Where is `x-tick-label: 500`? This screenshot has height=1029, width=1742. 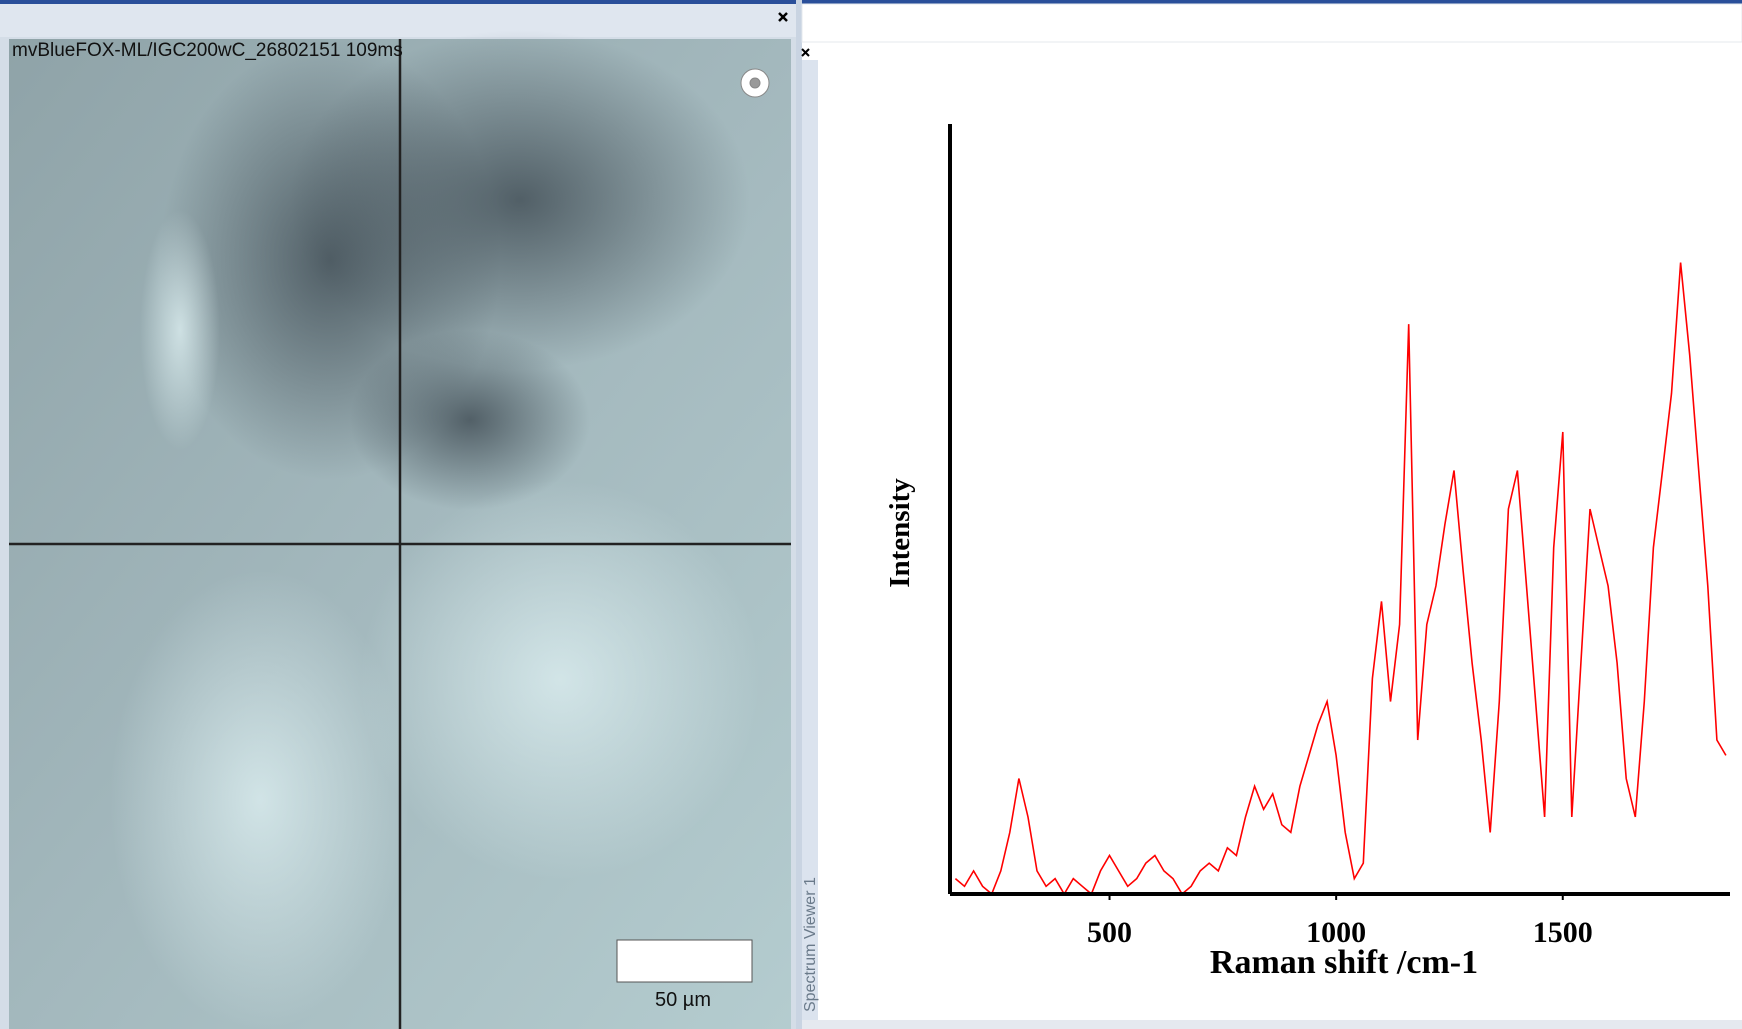
x-tick-label: 500 is located at coordinates (1109, 932).